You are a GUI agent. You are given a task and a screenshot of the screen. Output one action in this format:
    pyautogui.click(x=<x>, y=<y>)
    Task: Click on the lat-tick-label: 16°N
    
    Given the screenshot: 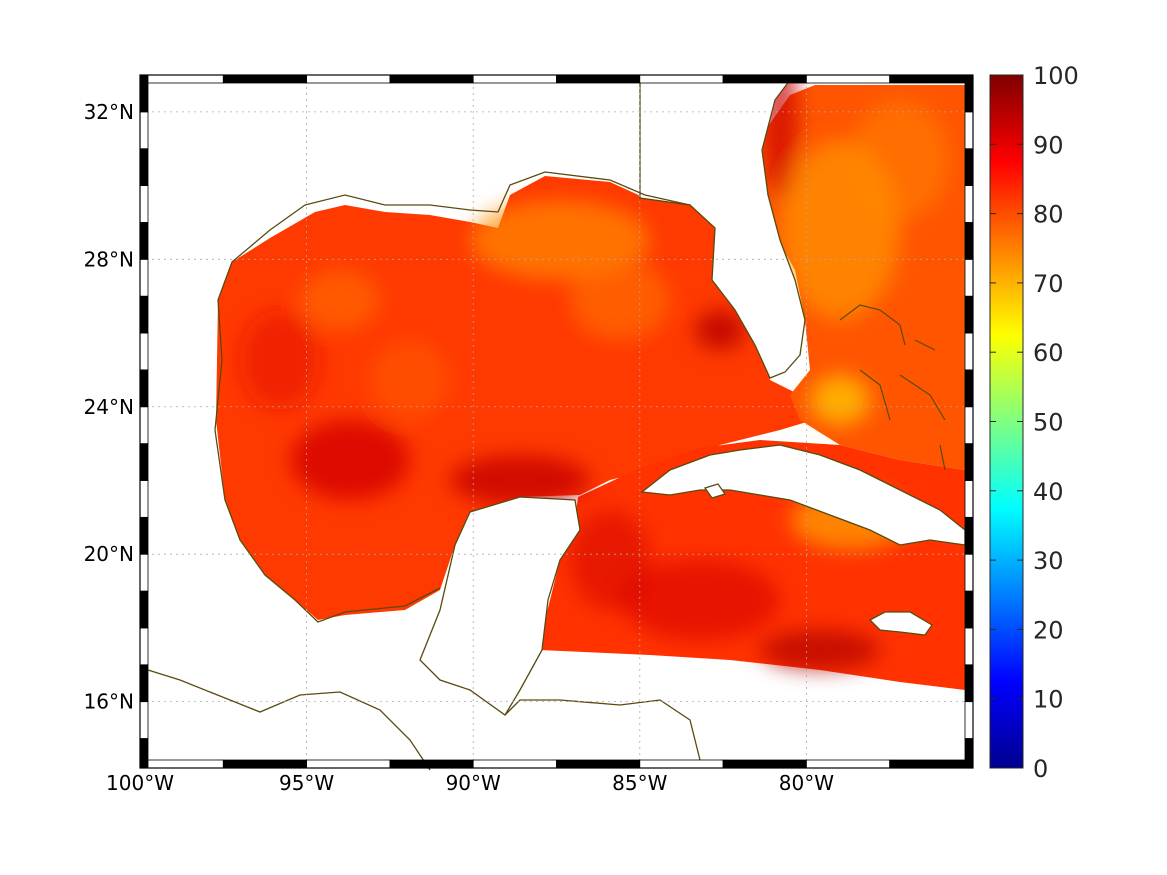 What is the action you would take?
    pyautogui.click(x=109, y=702)
    